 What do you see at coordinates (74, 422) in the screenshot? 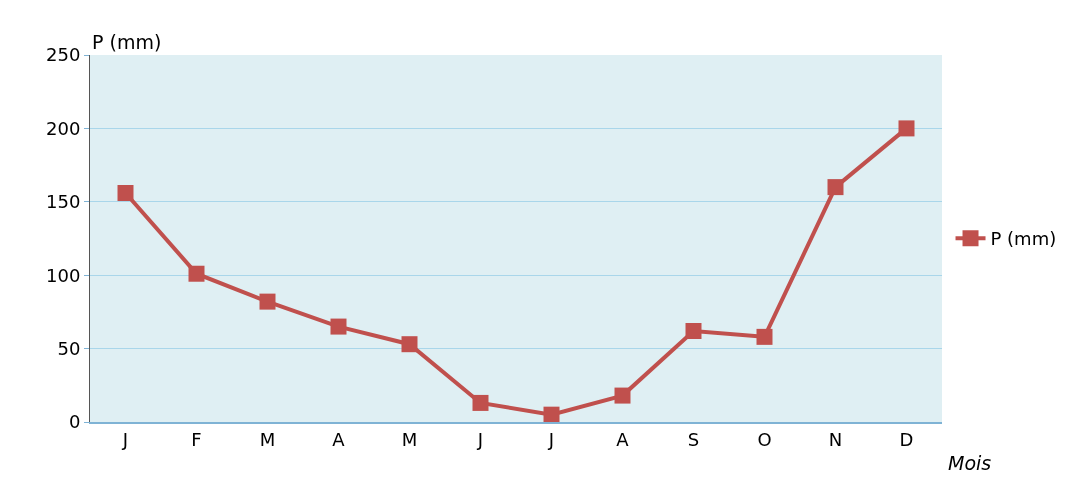
I see `y-tick-label: 0` at bounding box center [74, 422].